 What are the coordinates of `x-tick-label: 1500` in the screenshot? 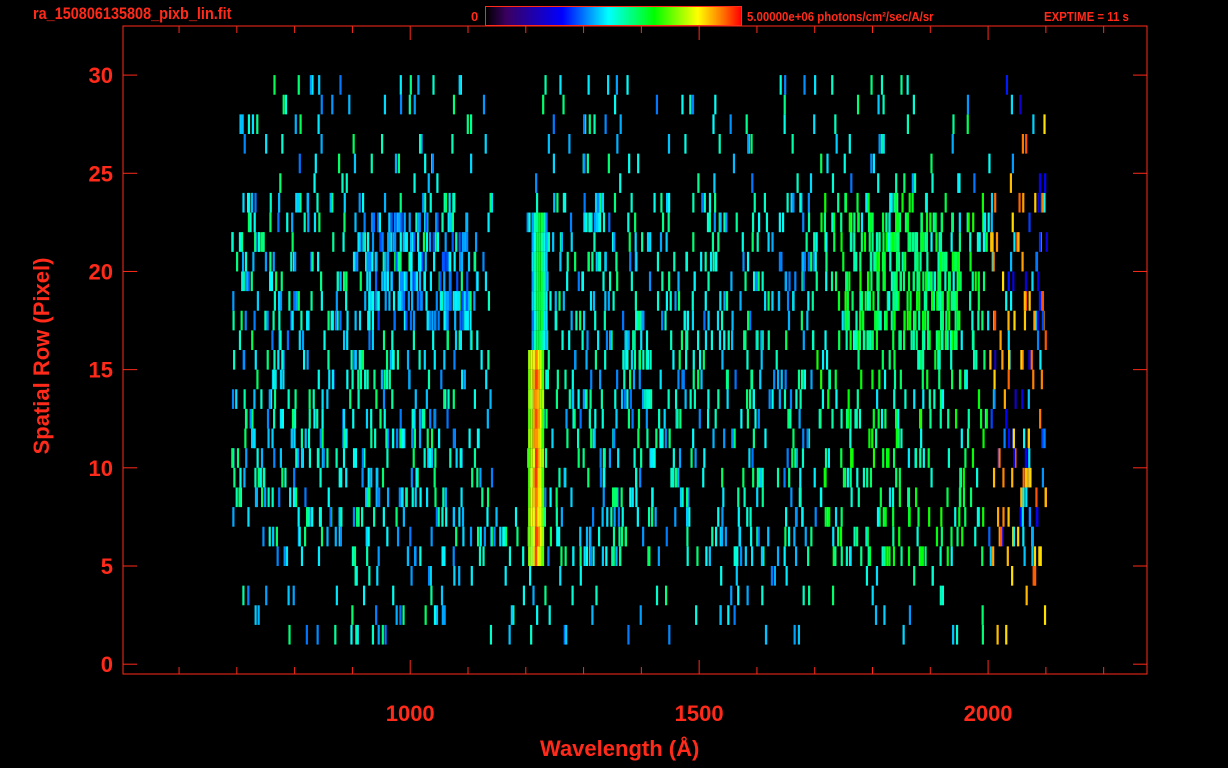 It's located at (699, 713).